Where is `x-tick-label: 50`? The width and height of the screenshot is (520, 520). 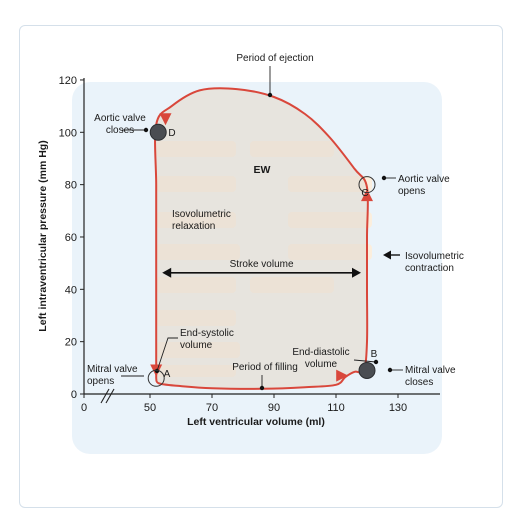 x-tick-label: 50 is located at coordinates (150, 408).